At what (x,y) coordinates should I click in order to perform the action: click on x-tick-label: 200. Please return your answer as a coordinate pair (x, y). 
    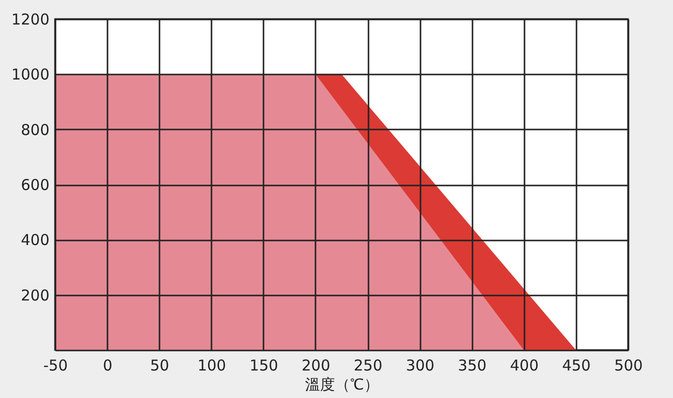
    Looking at the image, I should click on (316, 365).